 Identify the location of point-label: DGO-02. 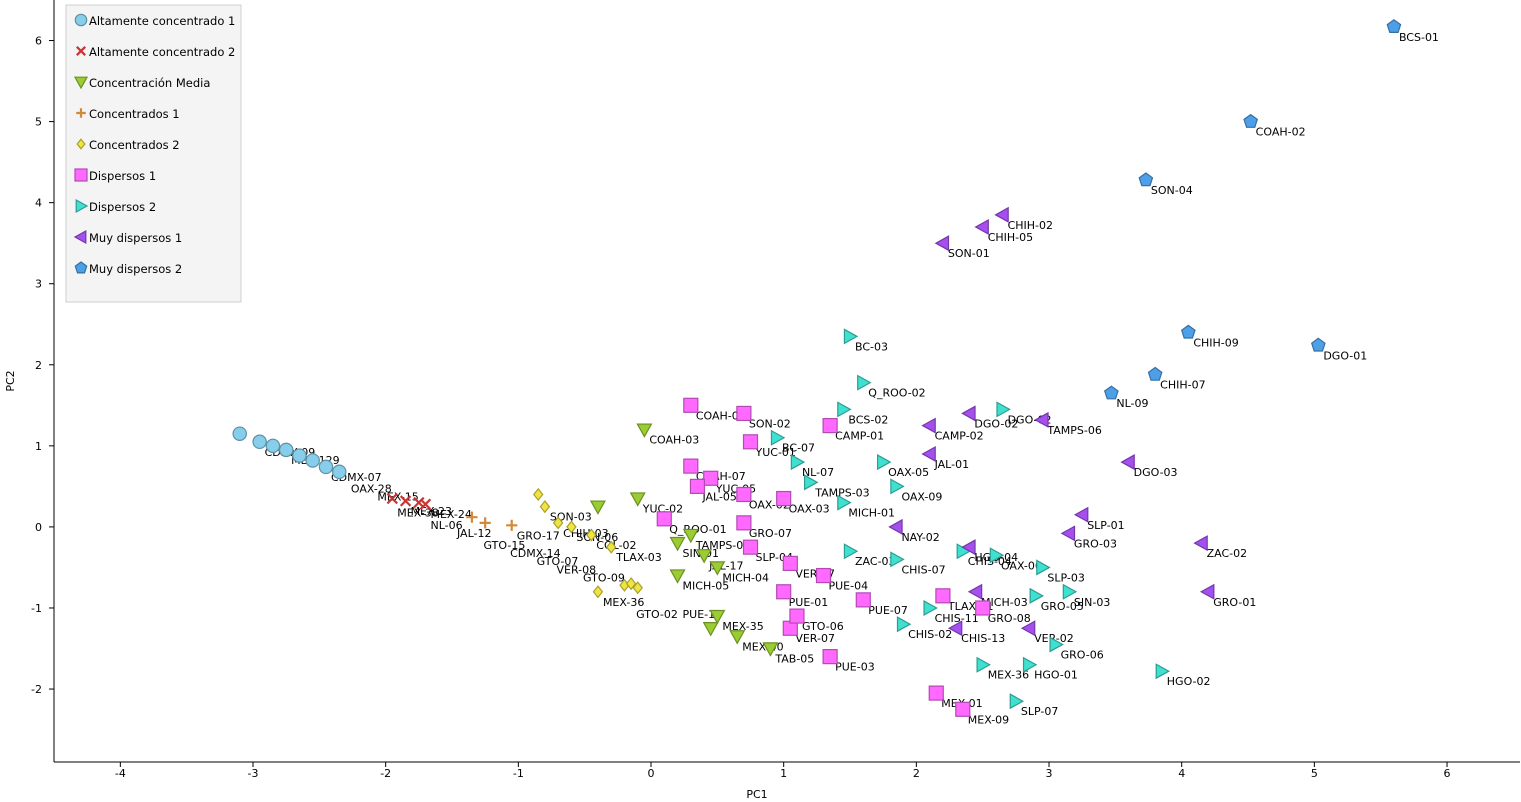
(996, 423).